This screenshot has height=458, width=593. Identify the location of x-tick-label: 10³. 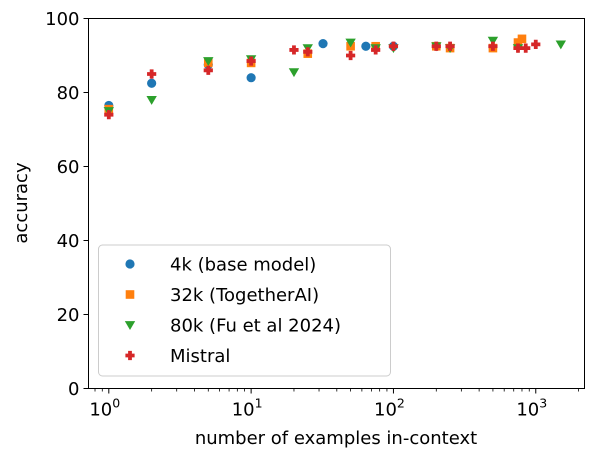
(531, 408).